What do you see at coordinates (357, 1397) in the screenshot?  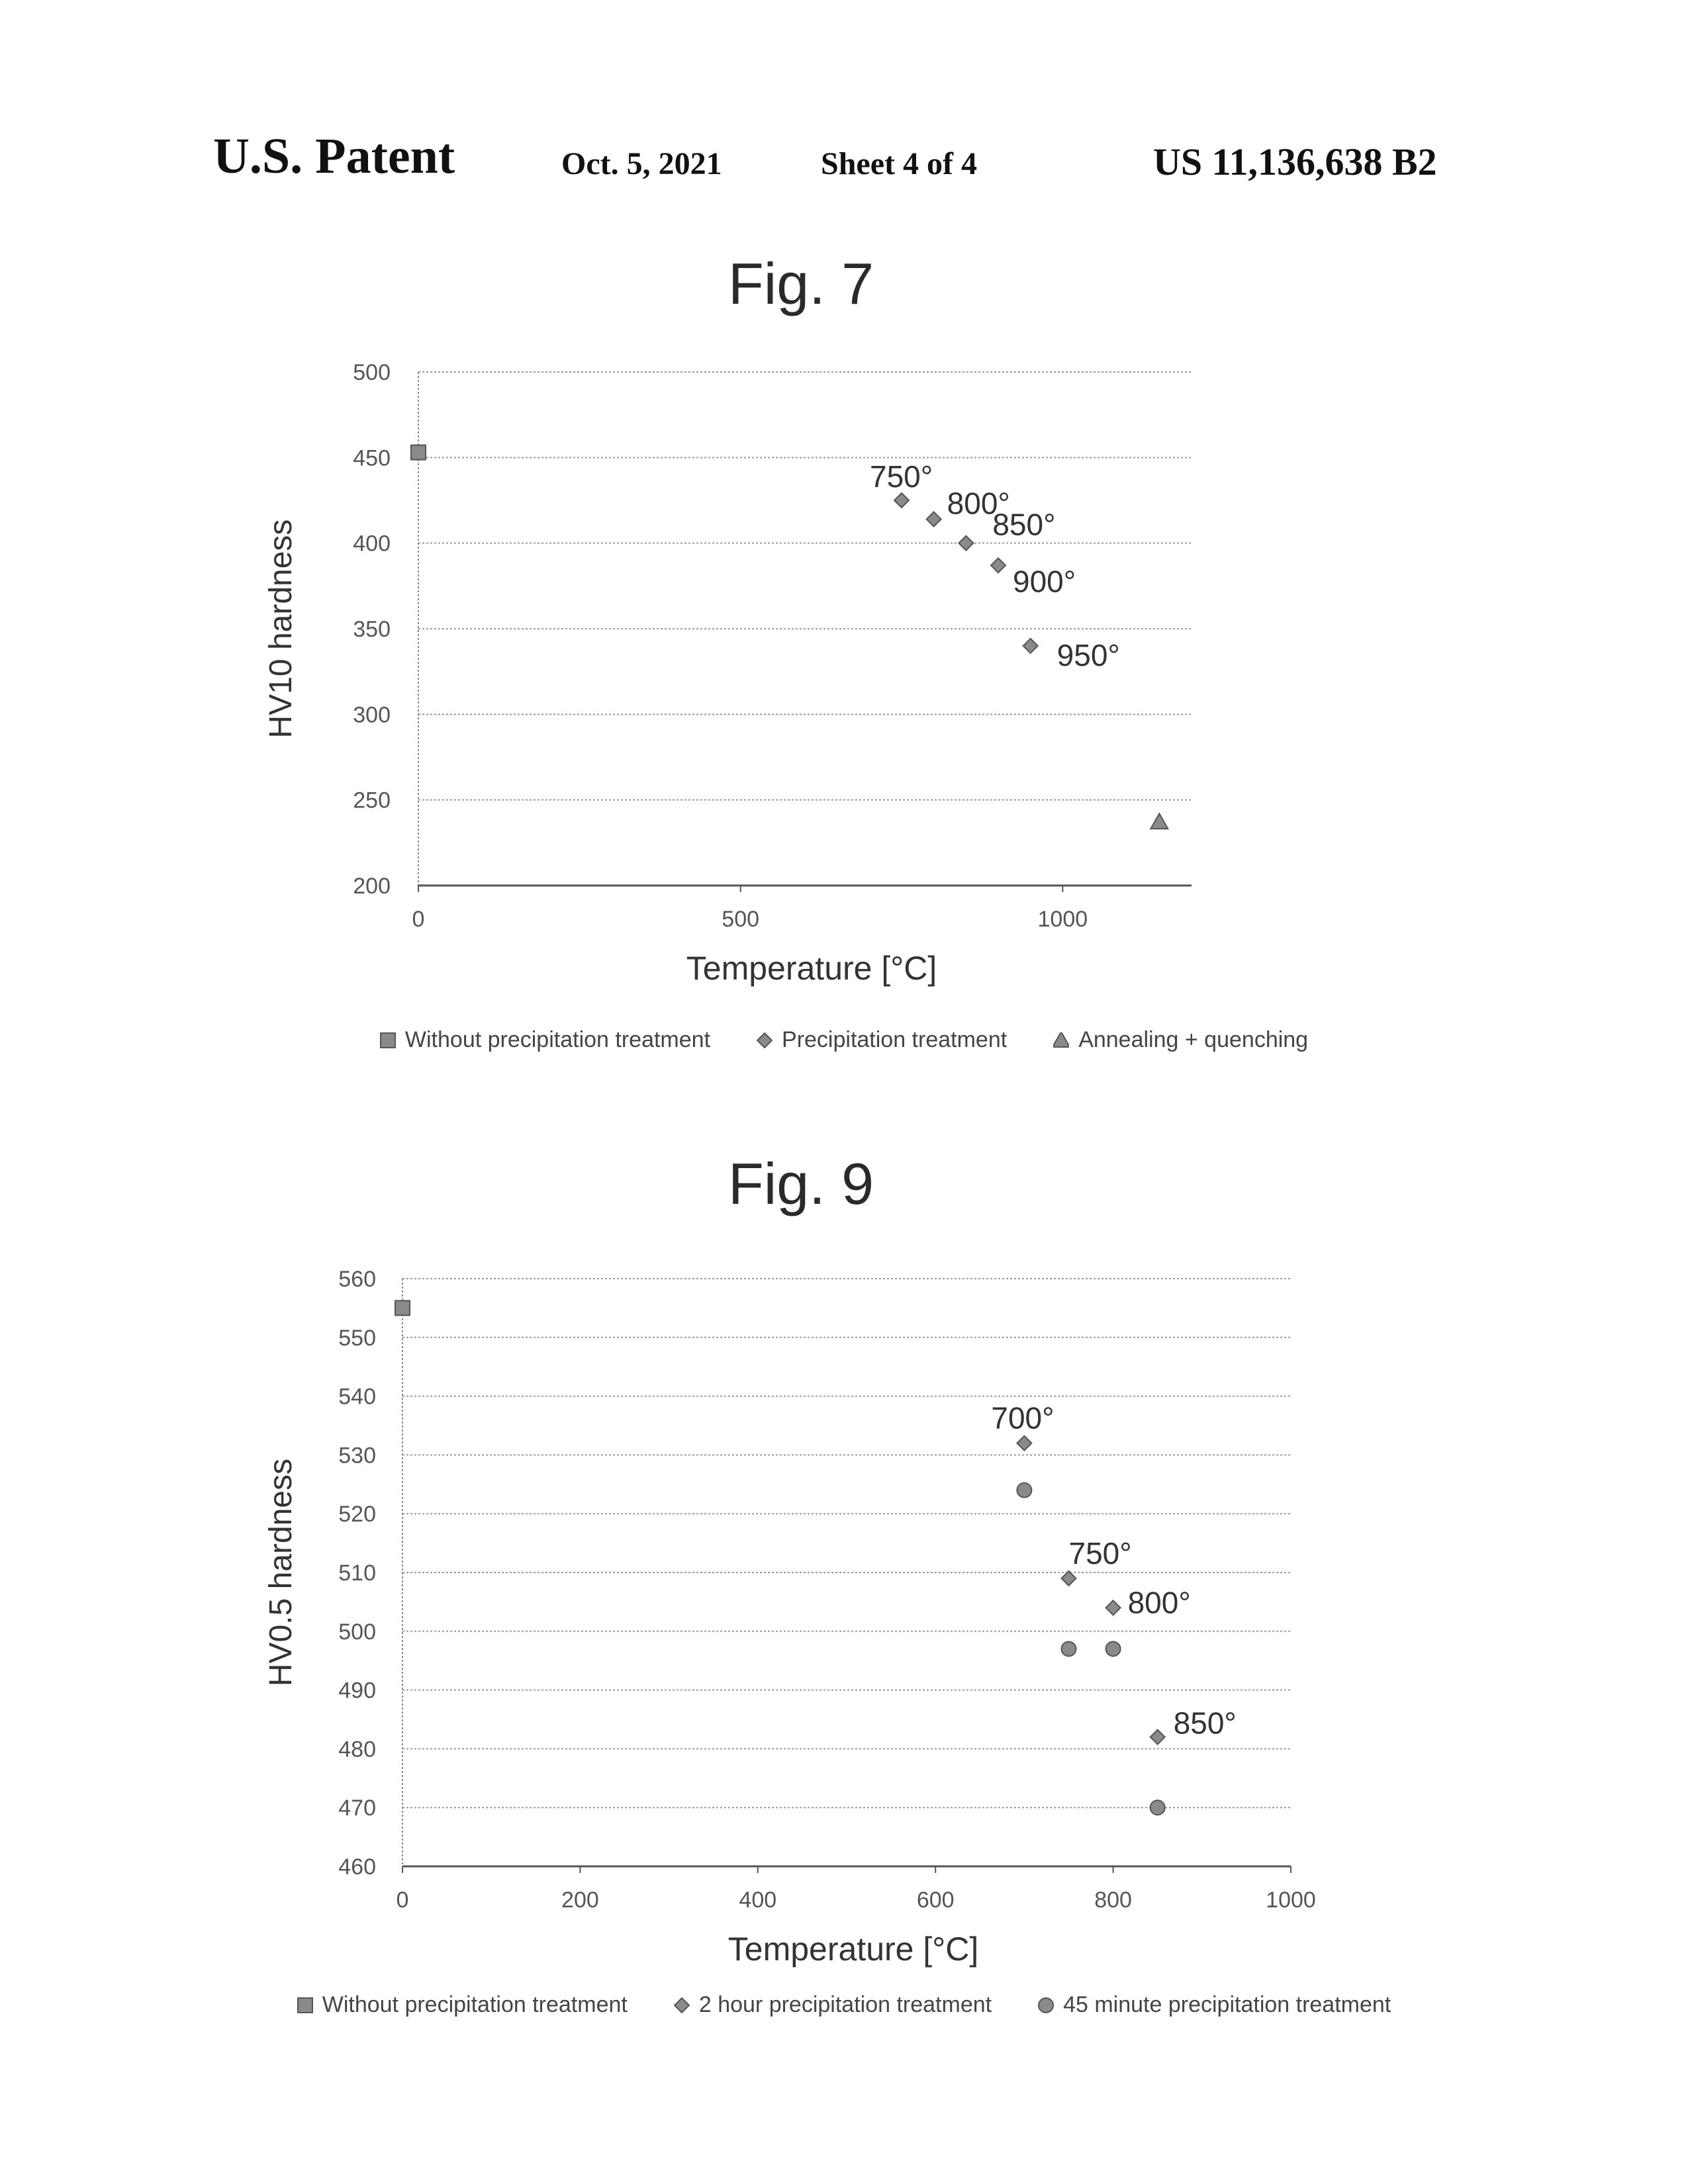 I see `y-tick-label: 540` at bounding box center [357, 1397].